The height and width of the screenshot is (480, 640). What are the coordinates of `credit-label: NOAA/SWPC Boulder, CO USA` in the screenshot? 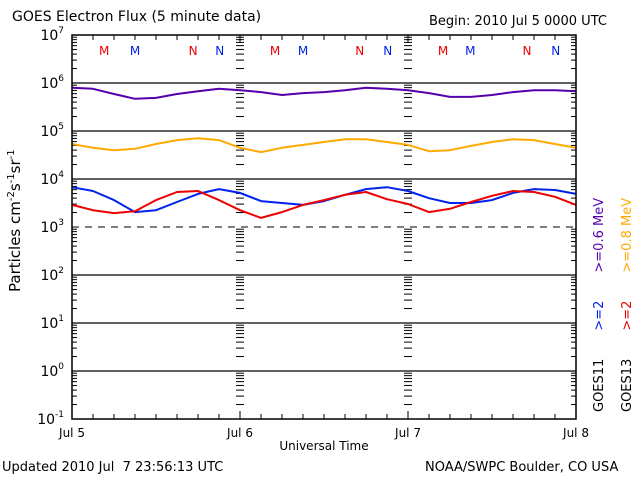 It's located at (522, 467).